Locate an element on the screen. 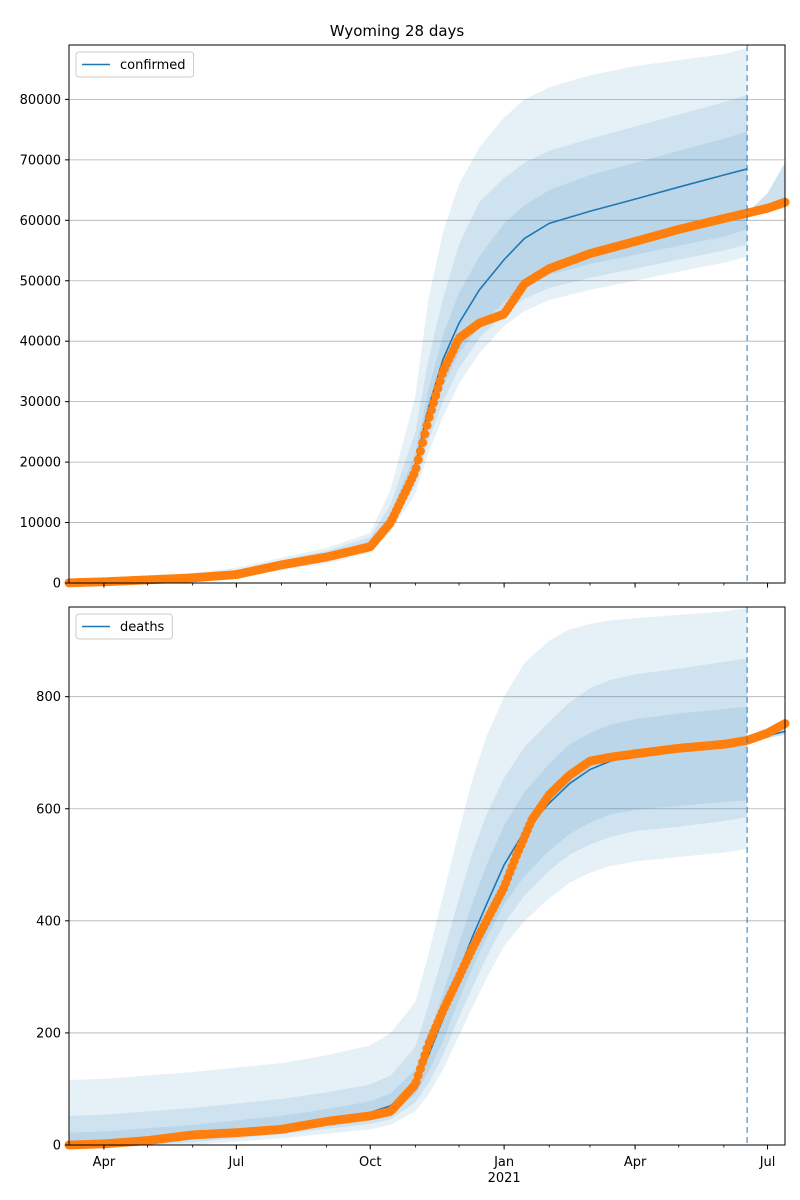 This screenshot has height=1200, width=800. extension-band-area is located at coordinates (766, 188).